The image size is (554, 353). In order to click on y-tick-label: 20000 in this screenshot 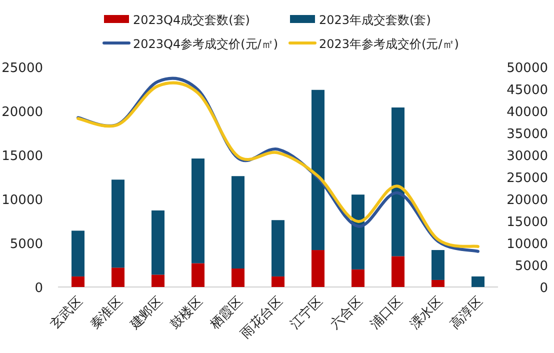, I will do `click(22, 112)`.